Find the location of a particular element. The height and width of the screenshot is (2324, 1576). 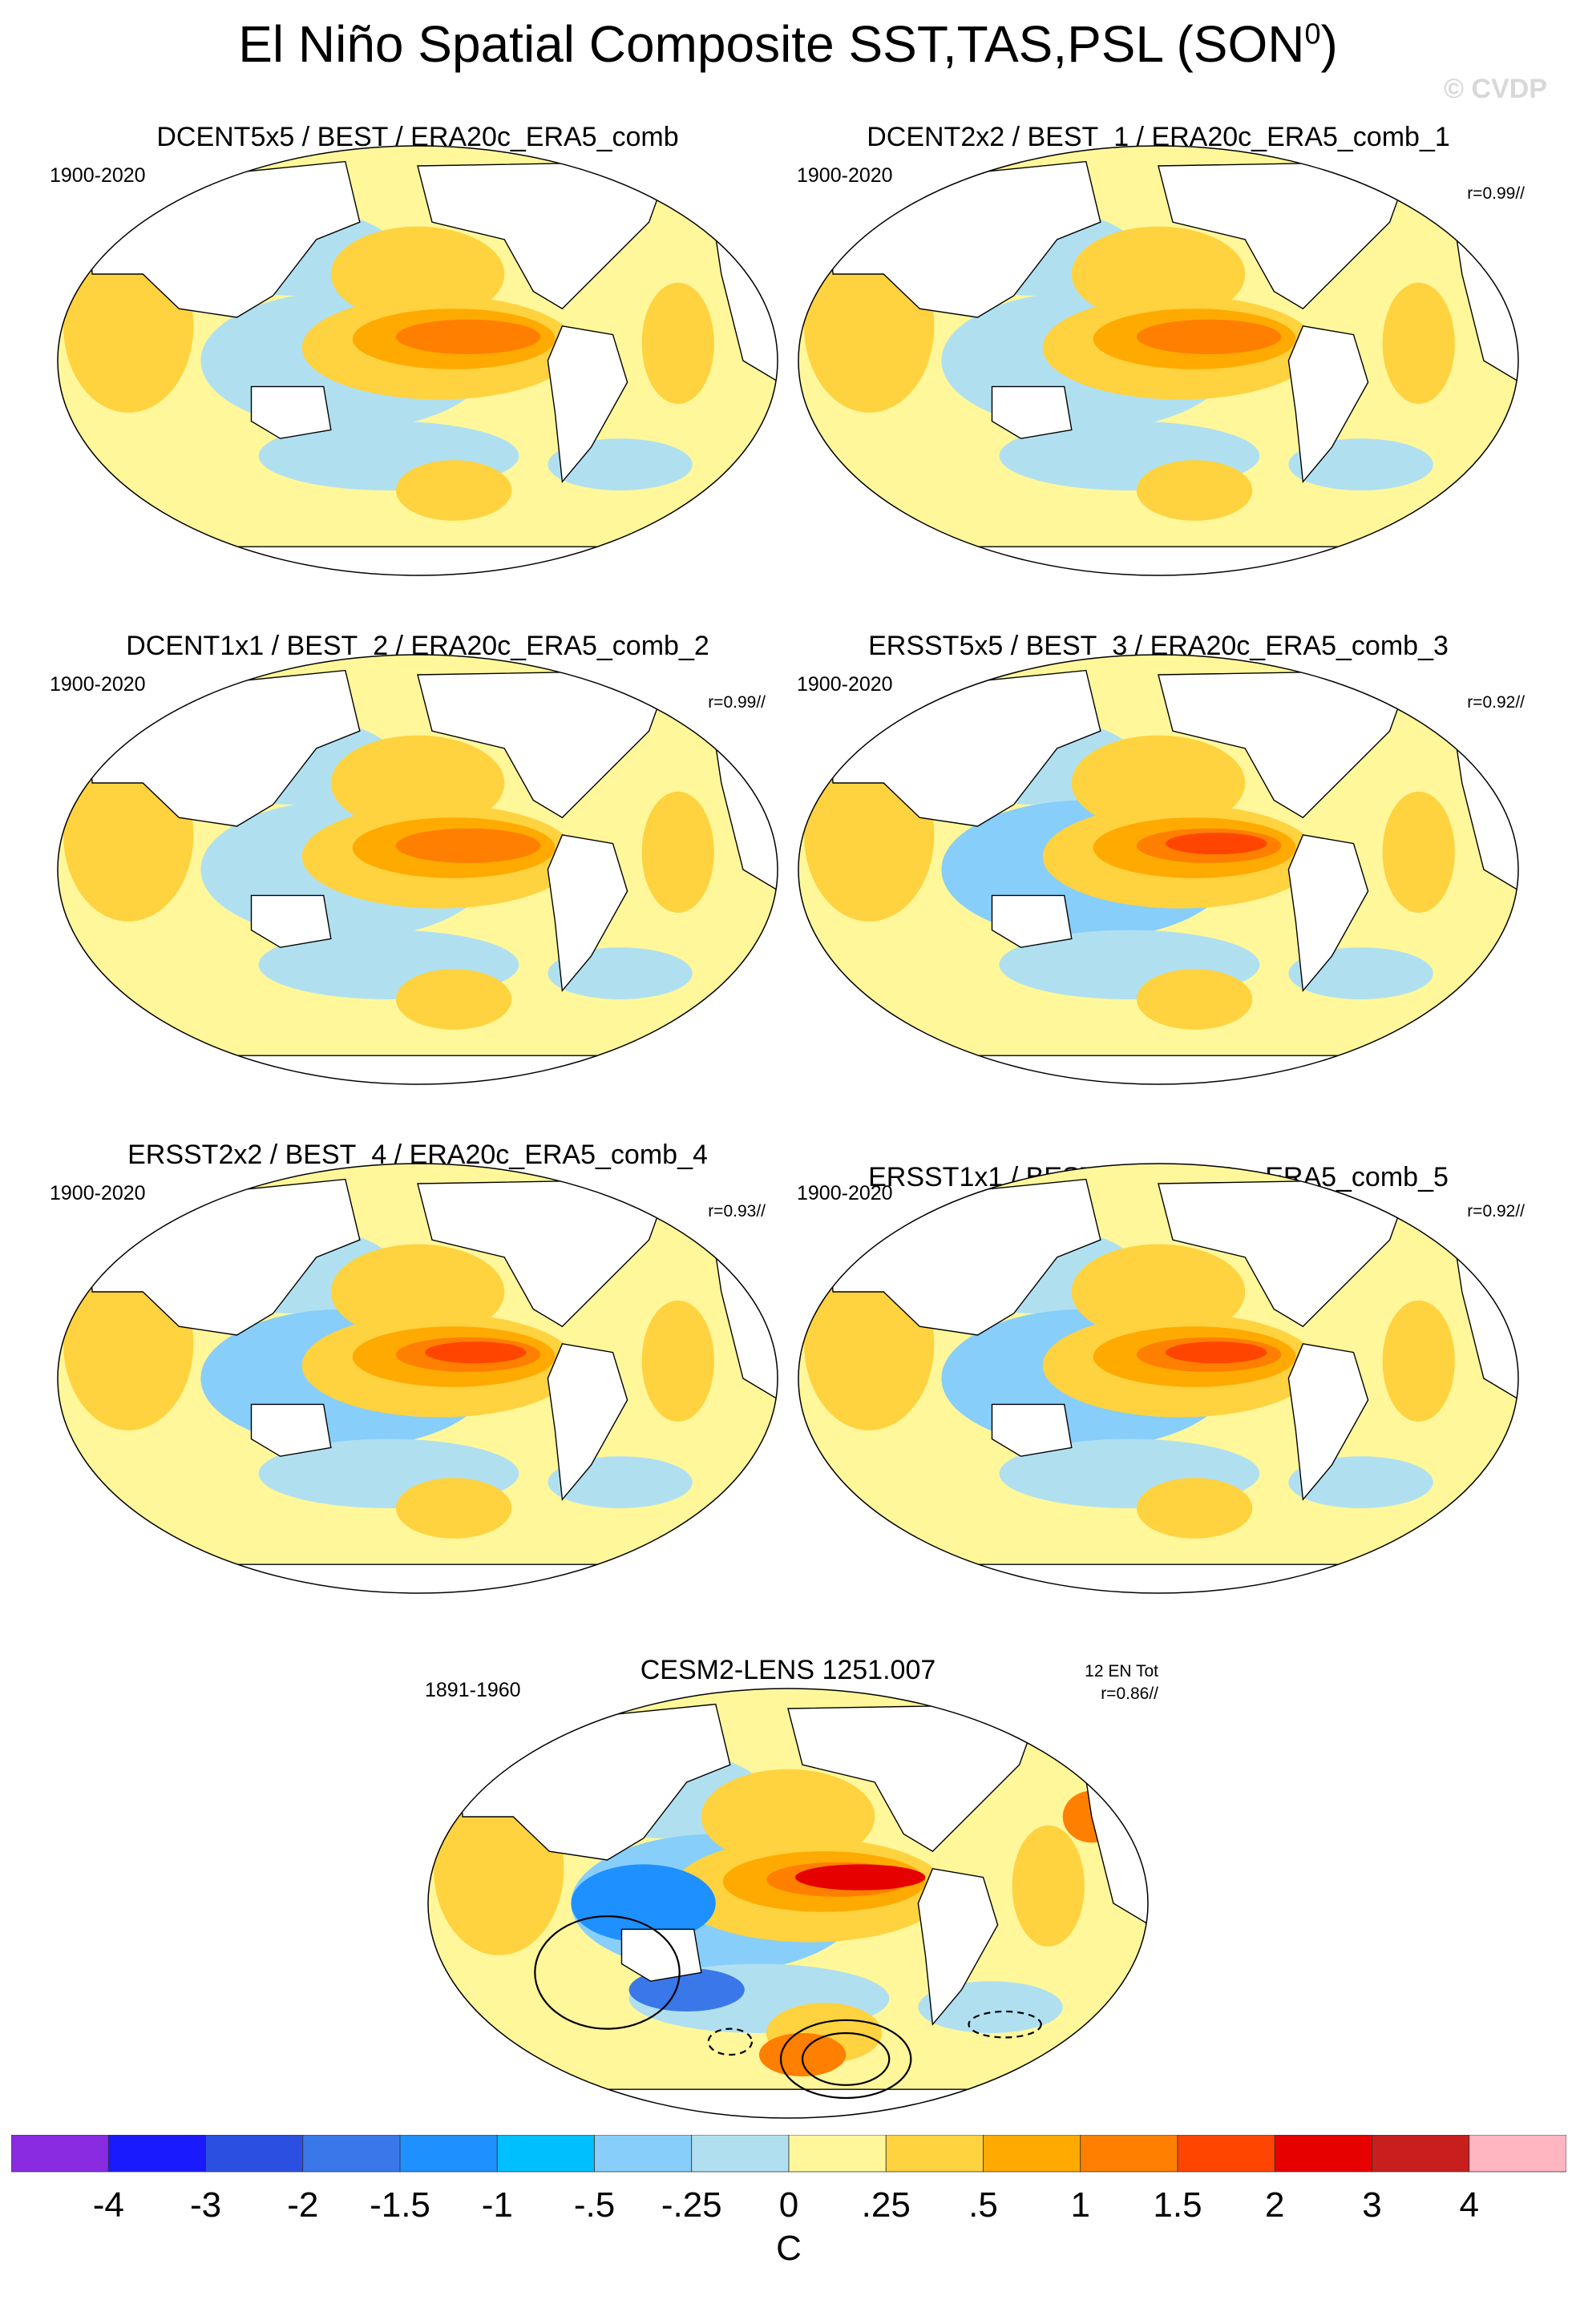

colorbar-tick-label: .5 is located at coordinates (983, 2205).